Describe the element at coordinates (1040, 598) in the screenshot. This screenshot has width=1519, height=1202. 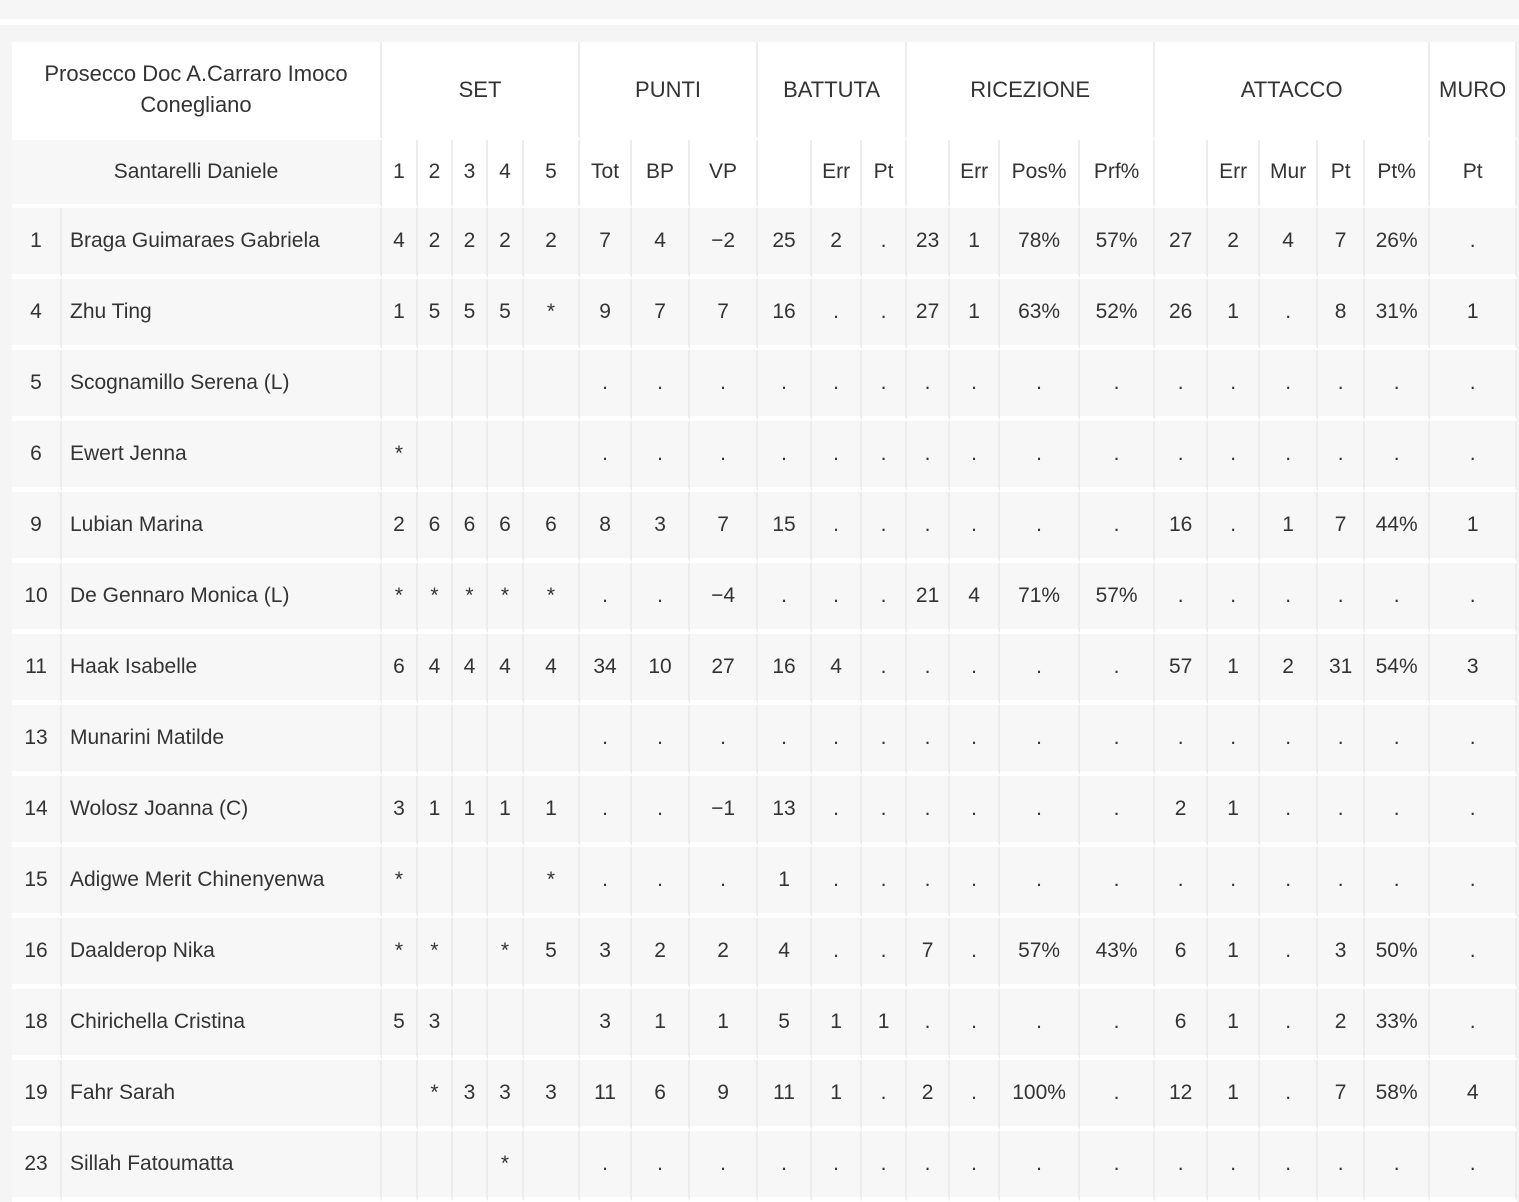
I see `stat-cell: 71%` at that location.